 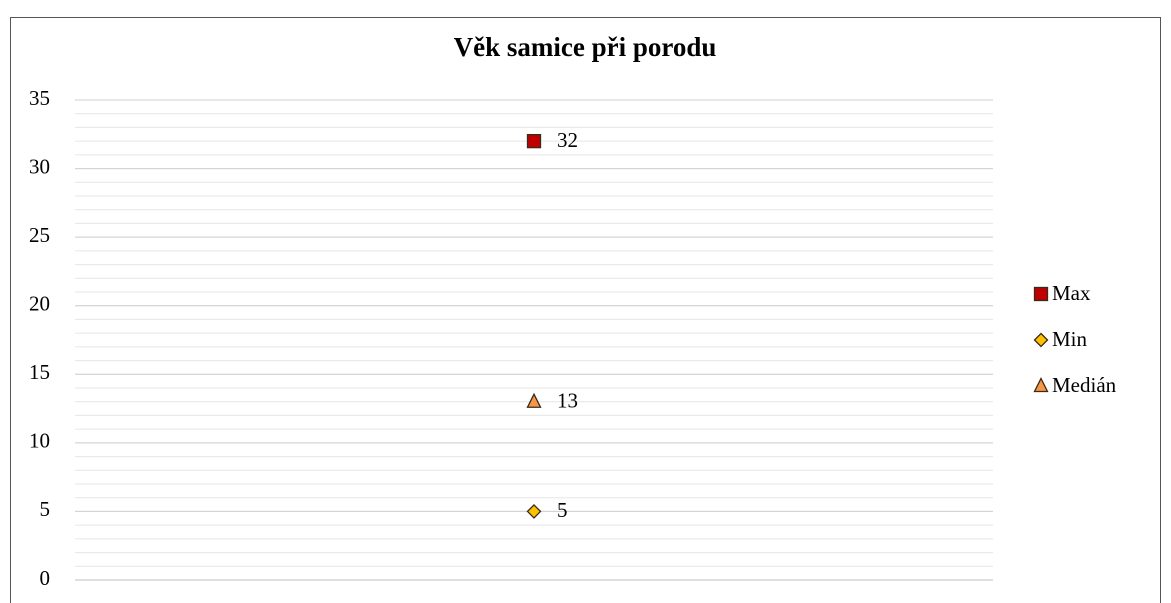 I want to click on data-label: 32, so click(x=567, y=140).